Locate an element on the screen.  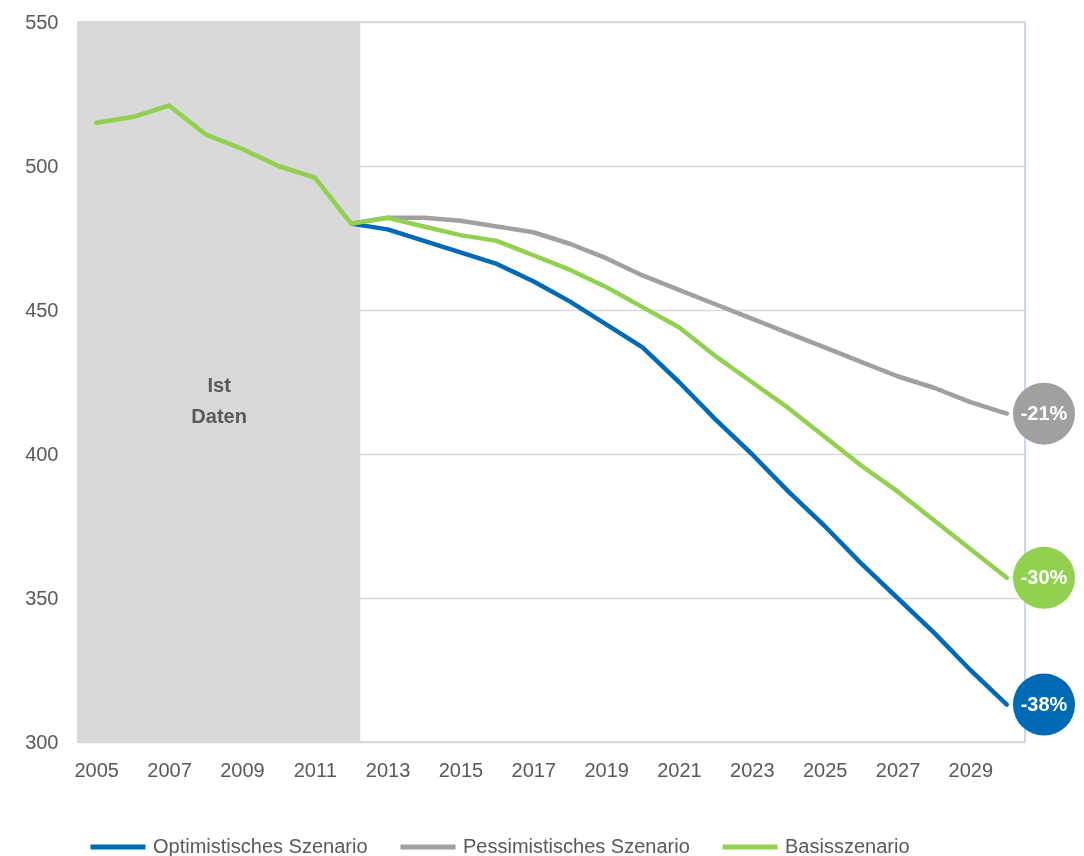
x-tick-label: 2025 is located at coordinates (825, 769).